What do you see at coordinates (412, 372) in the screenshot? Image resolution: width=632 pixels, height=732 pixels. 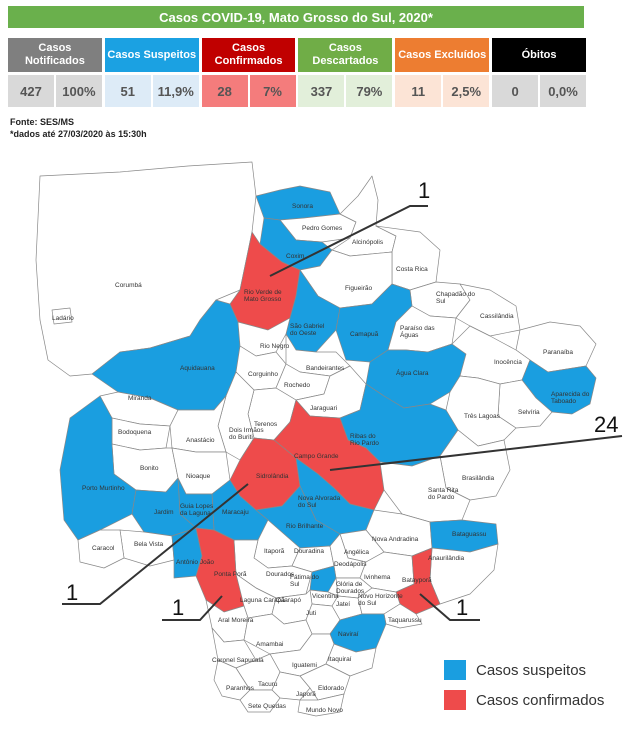 I see `label-agua-clara: Água Clara` at bounding box center [412, 372].